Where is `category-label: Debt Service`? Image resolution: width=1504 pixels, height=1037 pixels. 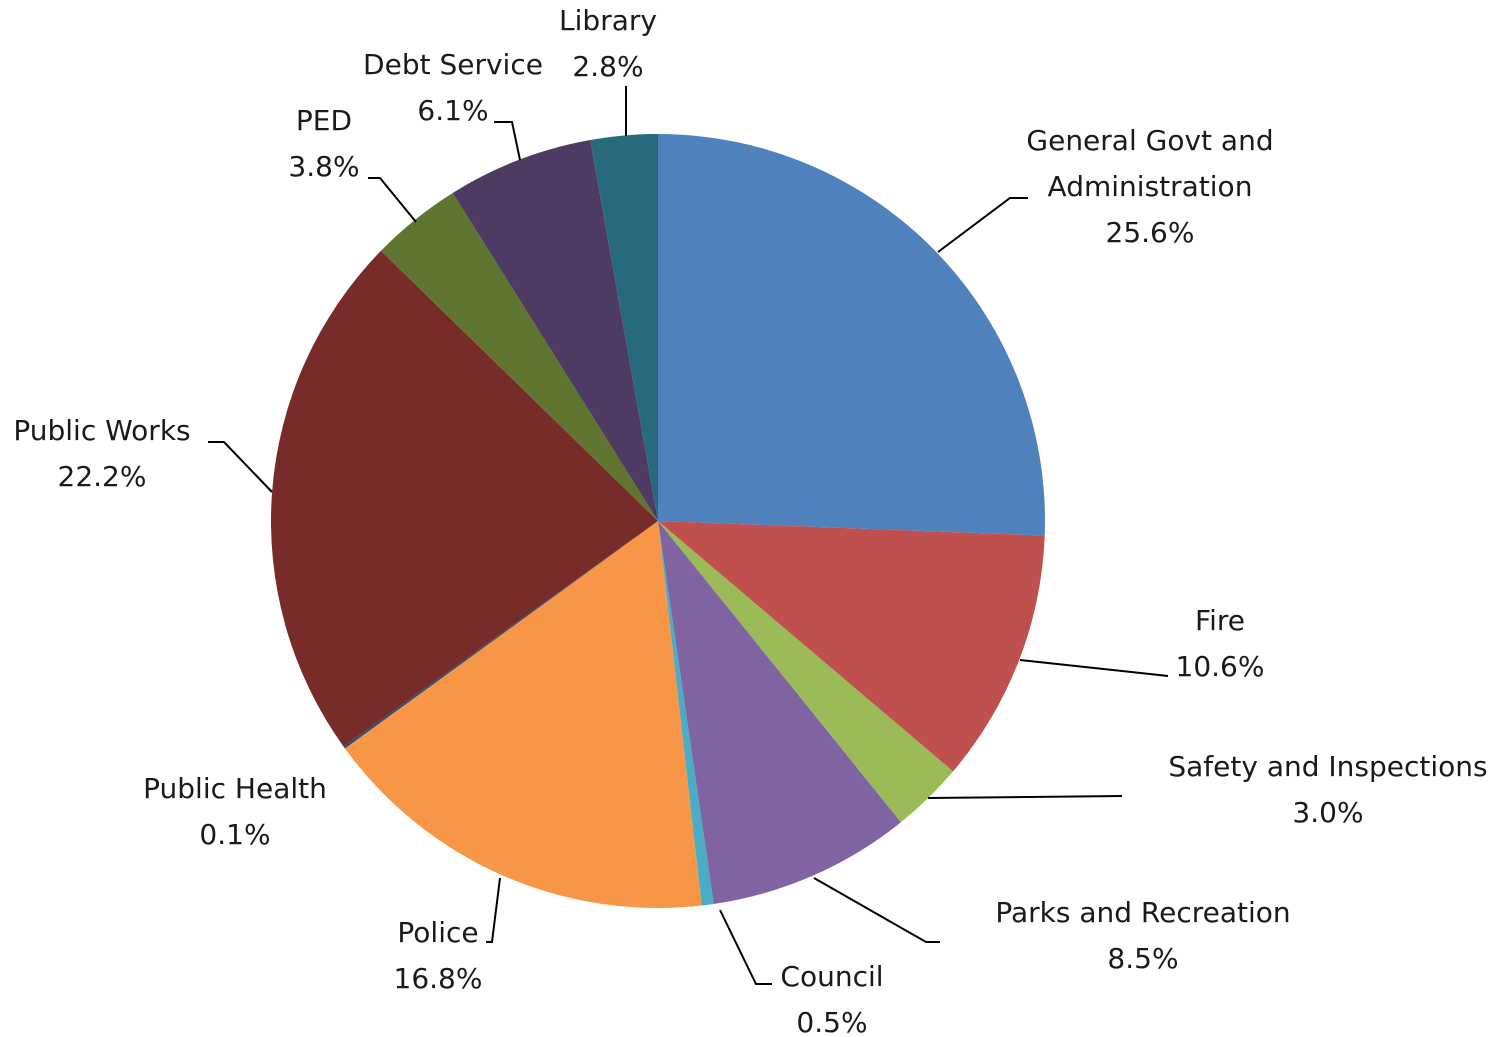 category-label: Debt Service is located at coordinates (453, 64).